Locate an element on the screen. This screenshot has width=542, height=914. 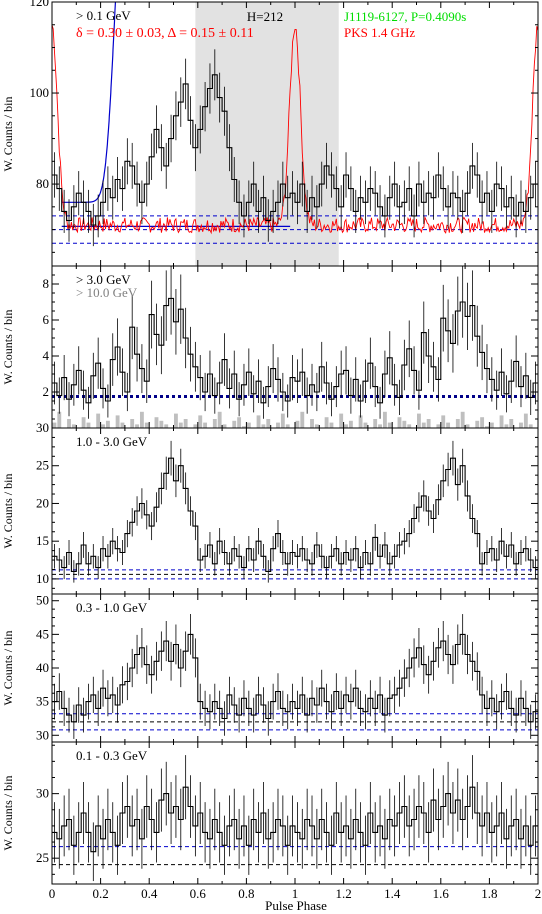
energy-band-label: > 0.1 GeV is located at coordinates (103, 15).